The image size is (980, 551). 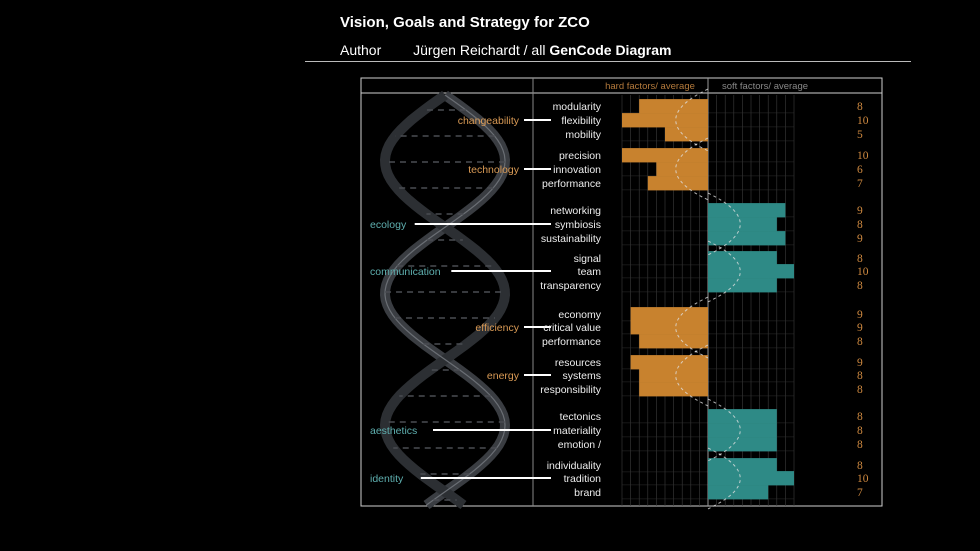 I want to click on factor-label: brand, so click(x=587, y=493).